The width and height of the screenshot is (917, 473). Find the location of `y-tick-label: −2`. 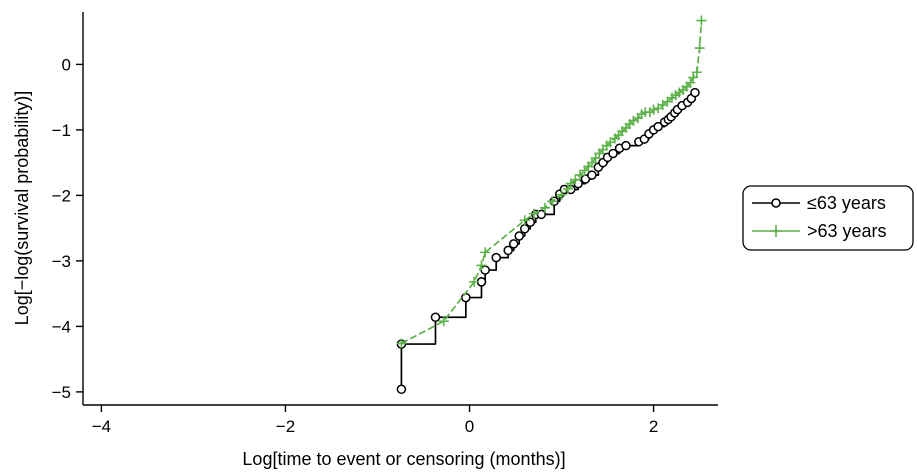

y-tick-label: −2 is located at coordinates (61, 195).